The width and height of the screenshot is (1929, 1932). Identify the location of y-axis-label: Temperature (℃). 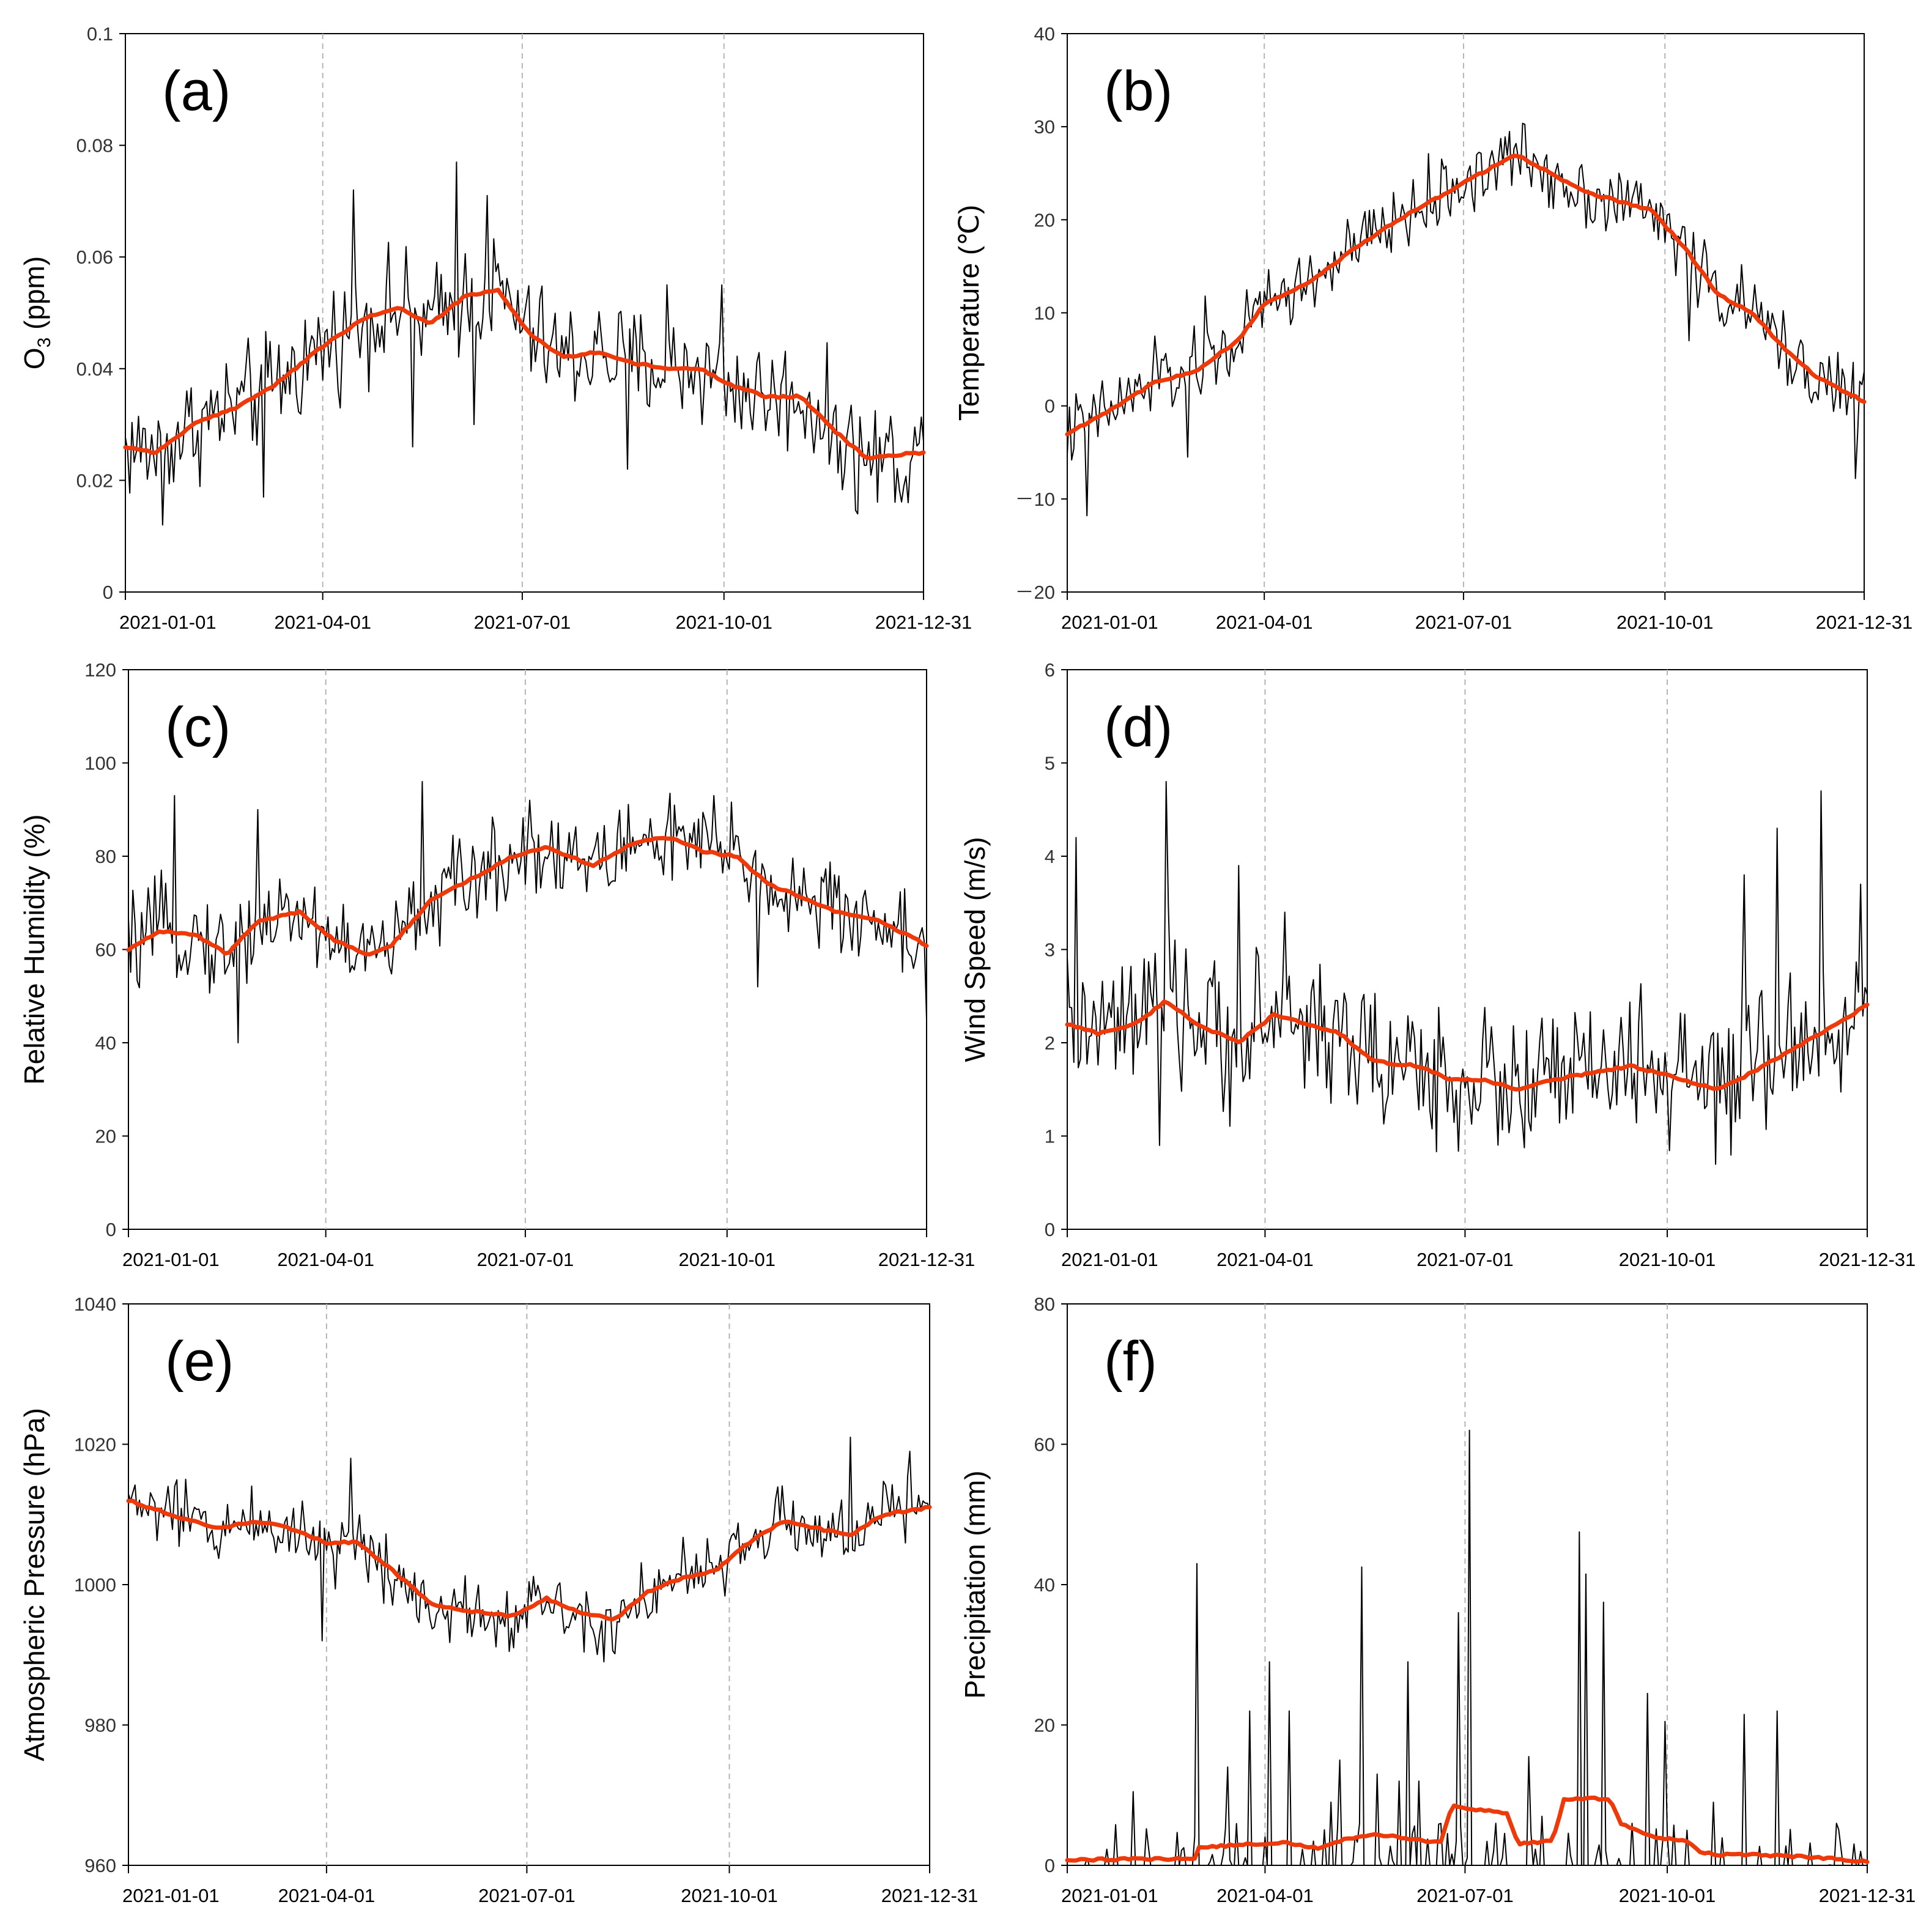
(969, 313).